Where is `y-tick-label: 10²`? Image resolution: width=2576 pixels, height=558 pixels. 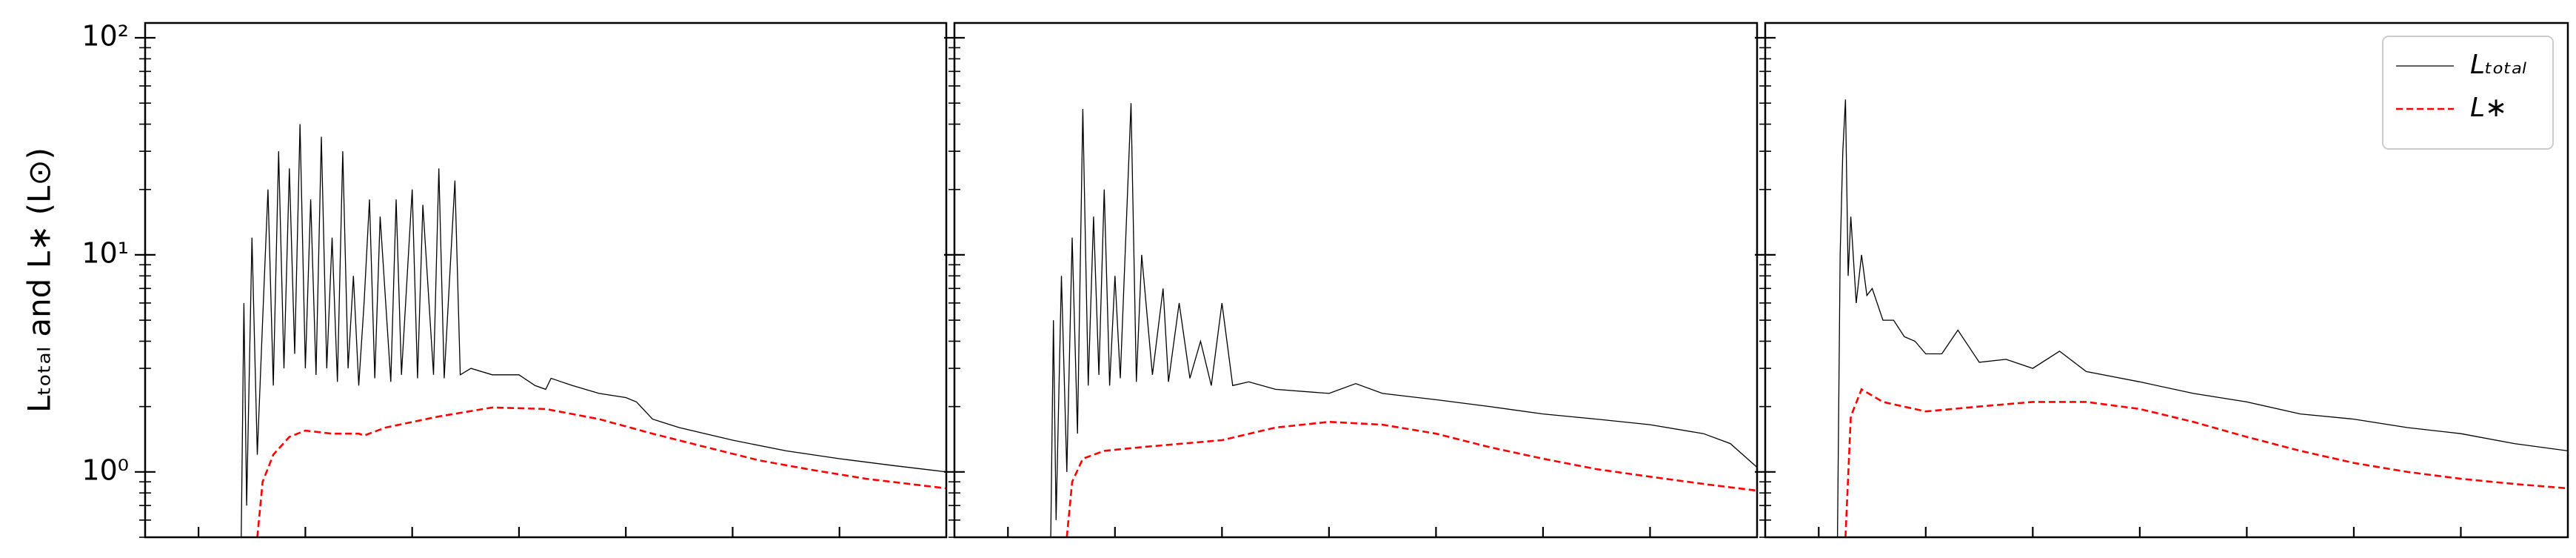
y-tick-label: 10² is located at coordinates (105, 35).